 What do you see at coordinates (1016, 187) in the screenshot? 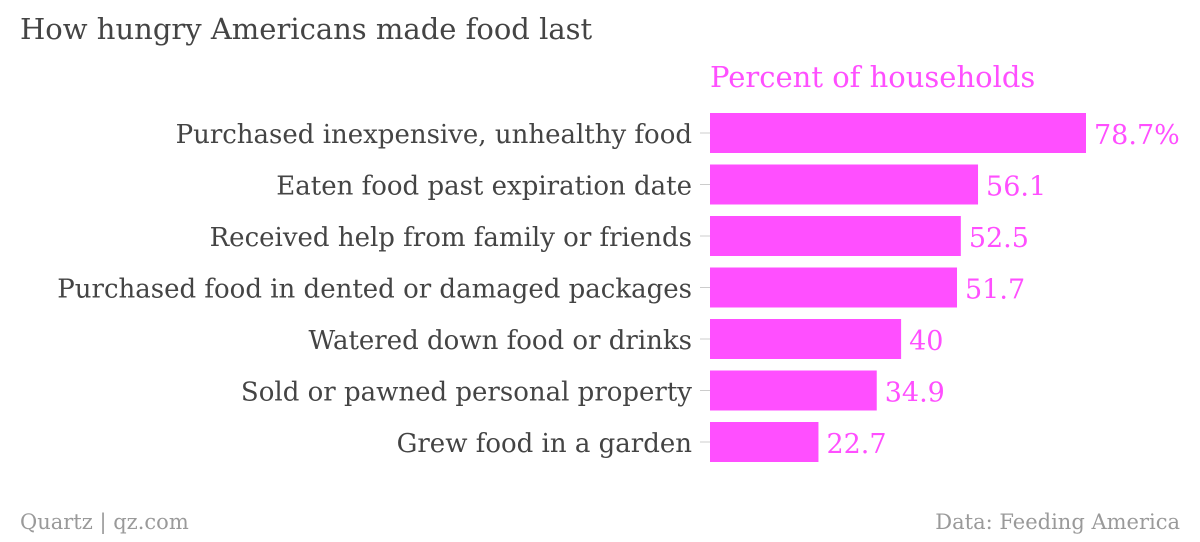
I see `value-label: 56.1` at bounding box center [1016, 187].